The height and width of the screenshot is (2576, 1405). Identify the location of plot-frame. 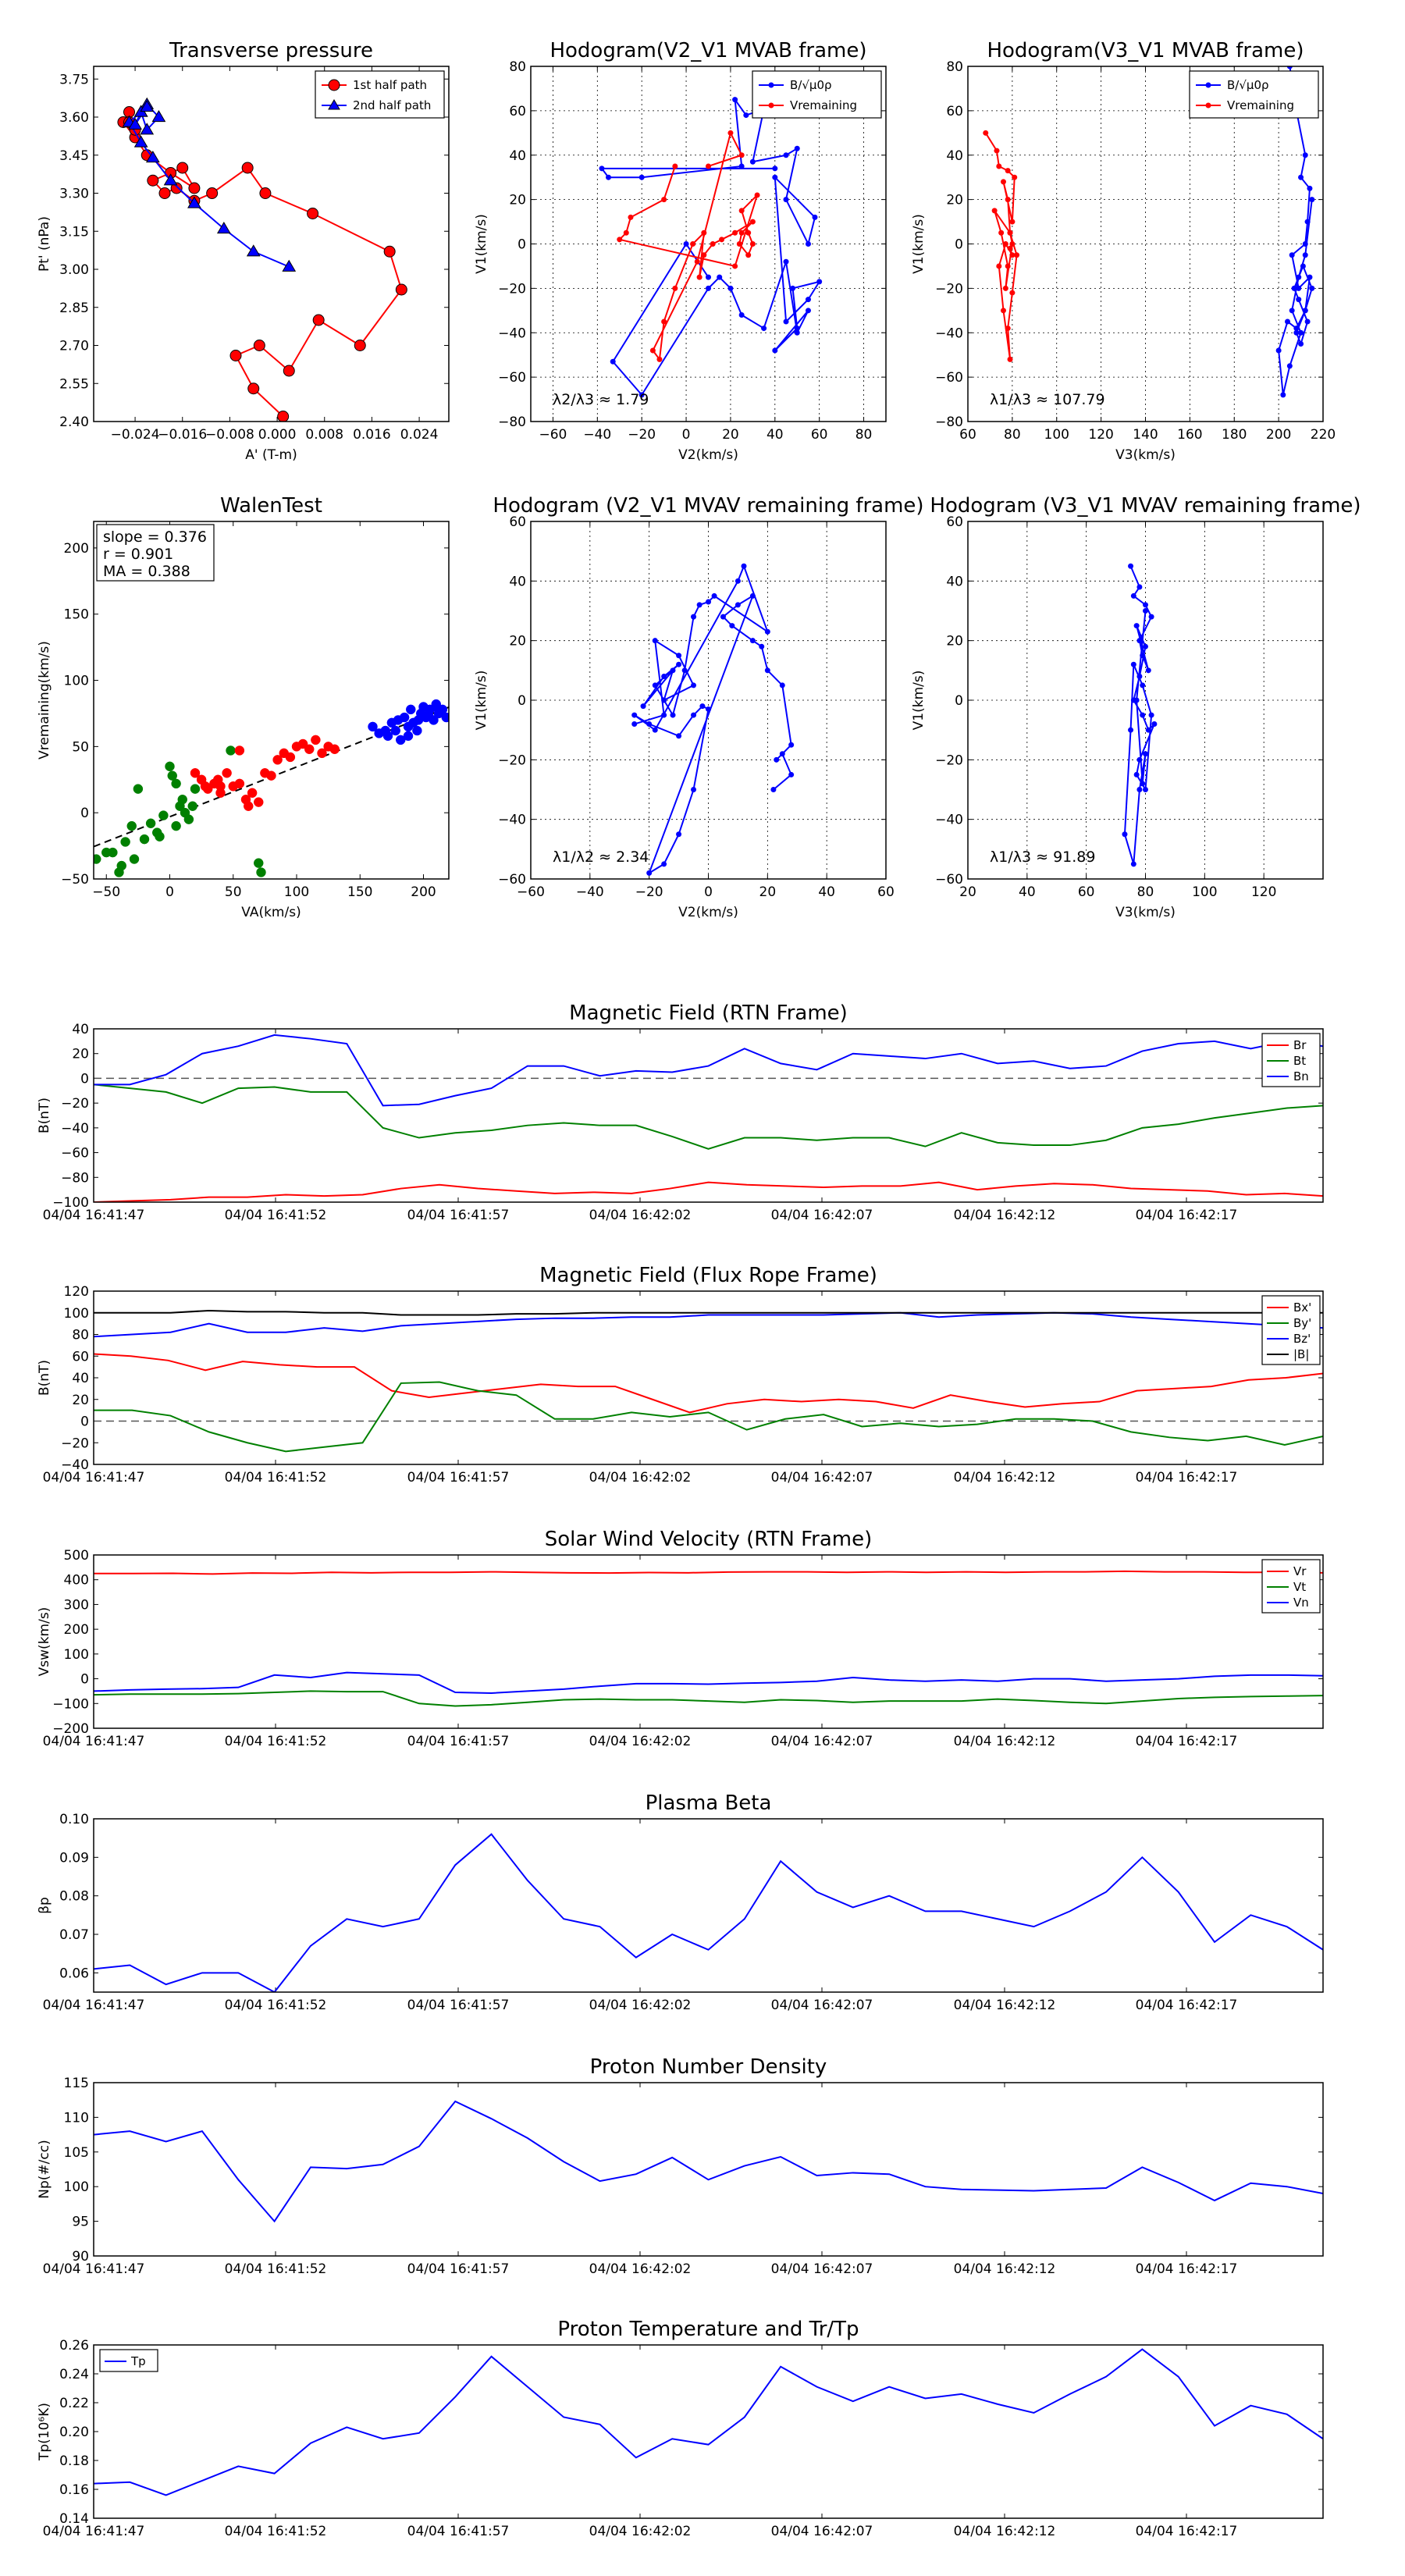
(709, 1905).